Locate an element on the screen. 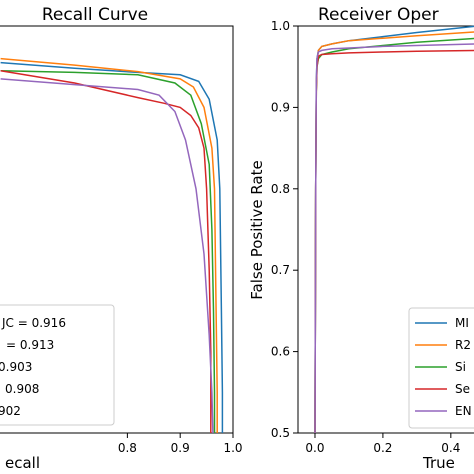 This screenshot has width=474, height=474. recall-legend-label-4: 0.908 is located at coordinates (22, 389).